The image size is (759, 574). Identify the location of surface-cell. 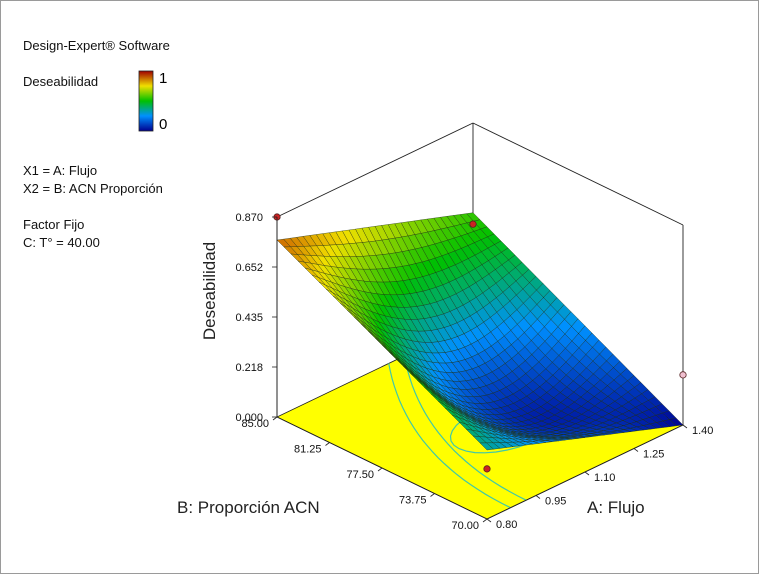
(486, 446).